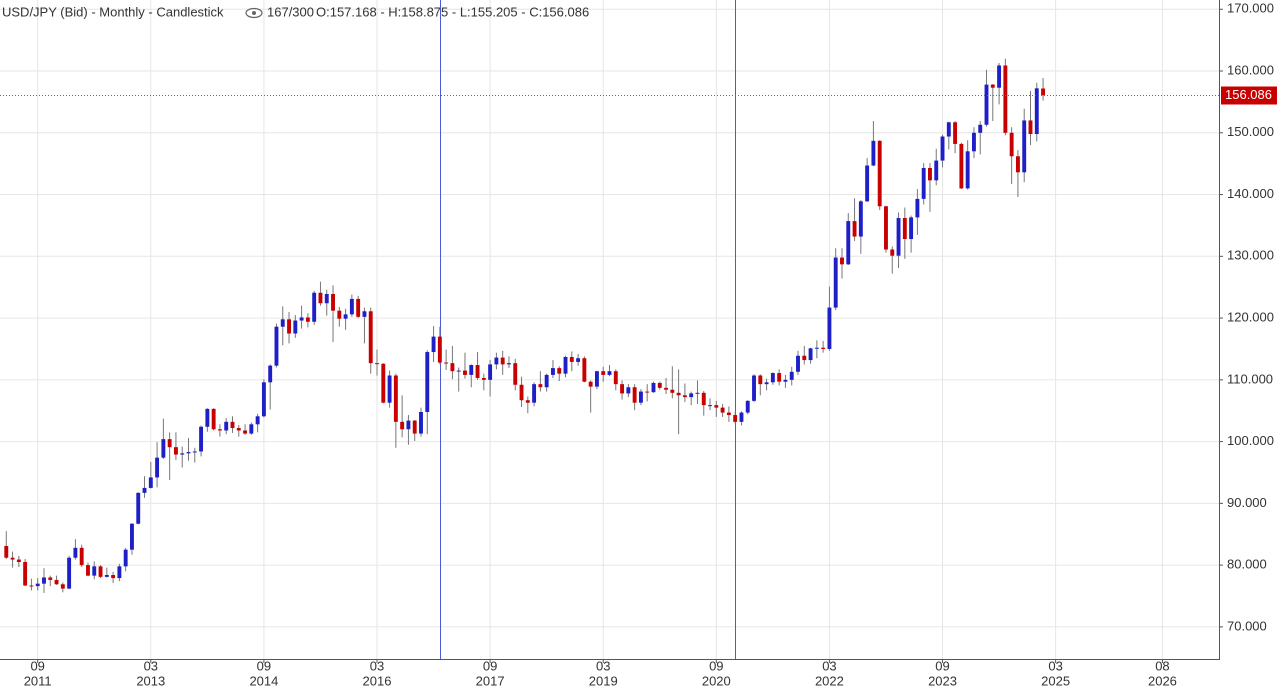 This screenshot has width=1280, height=690. I want to click on x-tick-year: 2014, so click(263, 680).